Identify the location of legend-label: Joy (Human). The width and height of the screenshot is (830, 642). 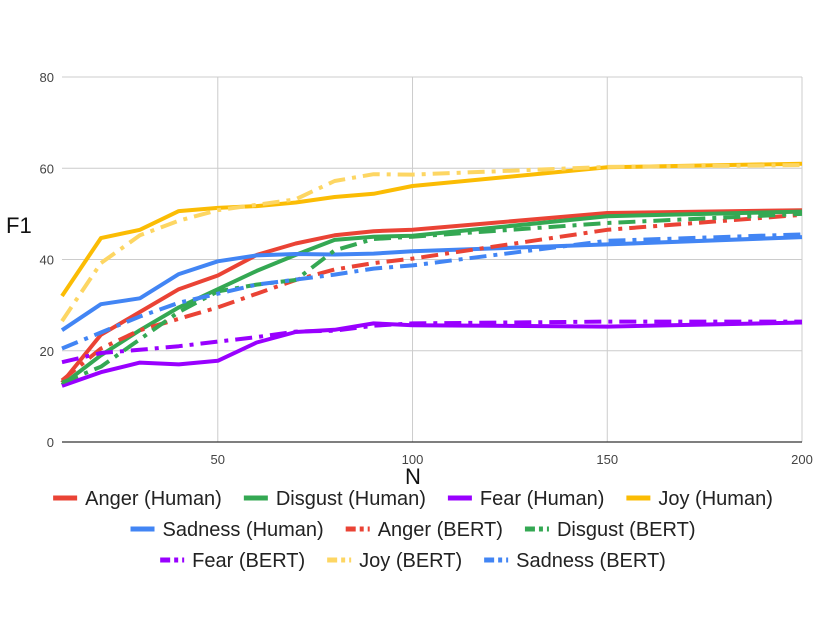
(715, 499).